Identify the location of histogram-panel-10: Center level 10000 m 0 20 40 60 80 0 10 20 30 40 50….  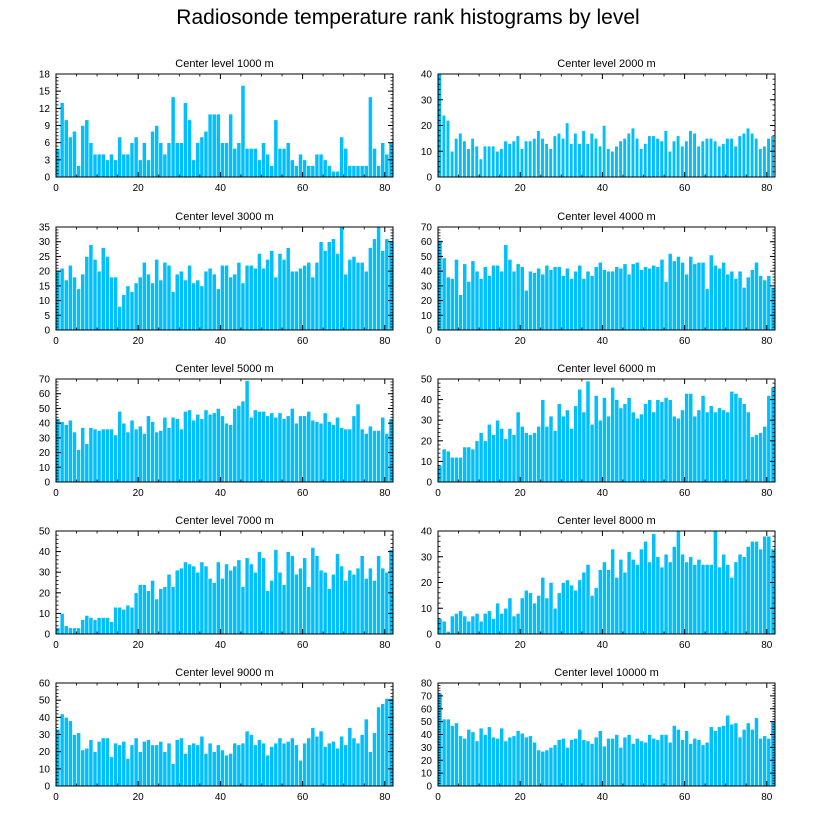
(598, 735).